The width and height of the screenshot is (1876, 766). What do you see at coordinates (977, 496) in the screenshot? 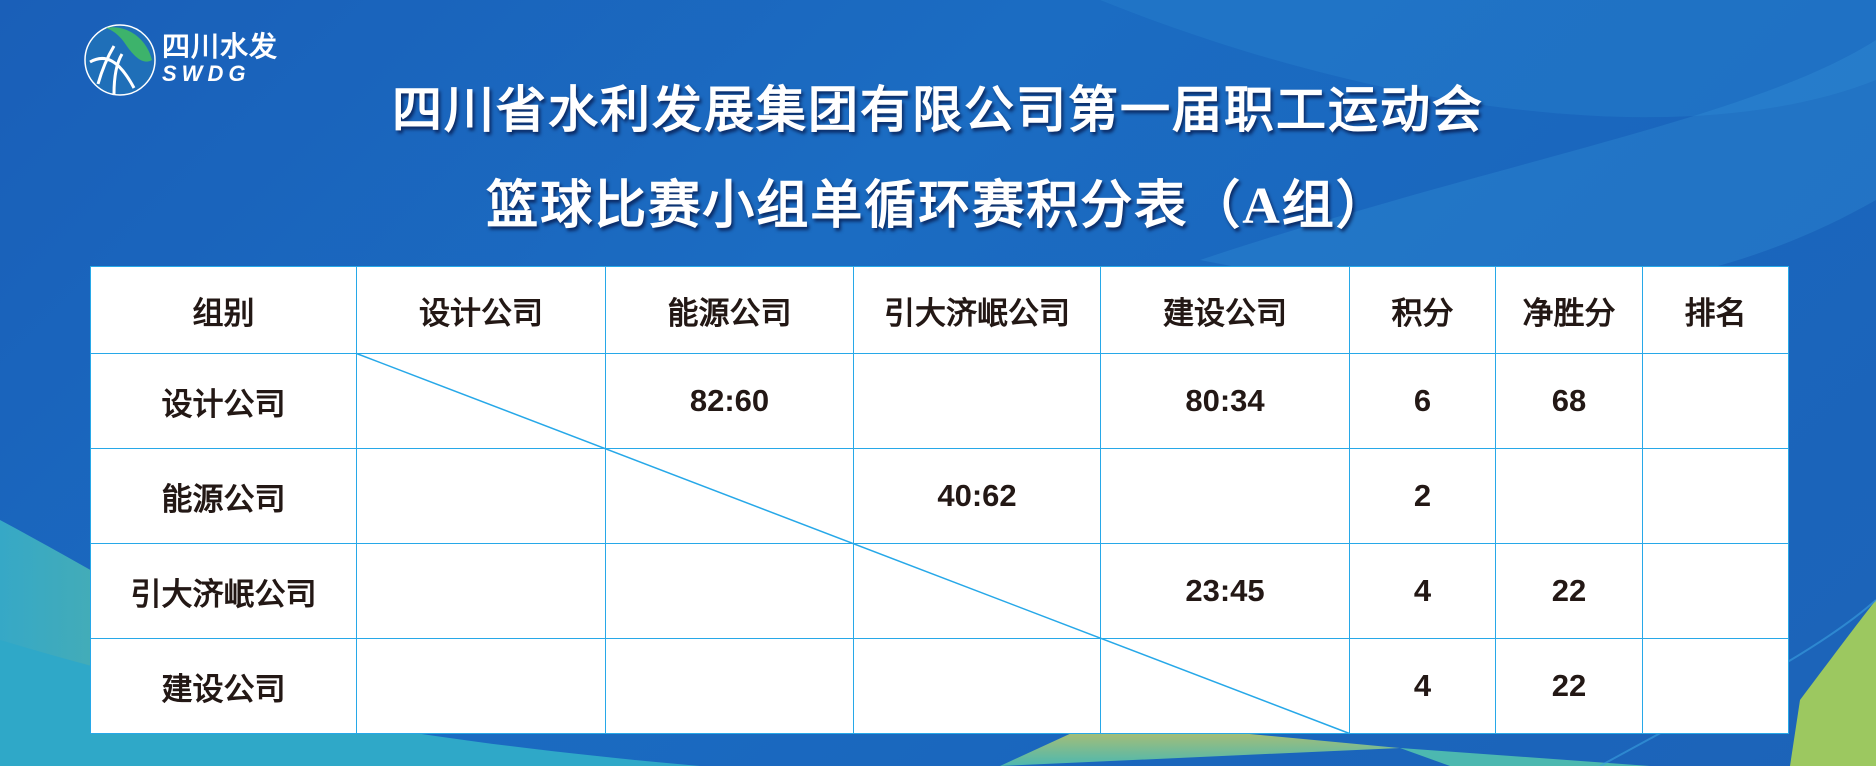
I see `cell: 40:62` at bounding box center [977, 496].